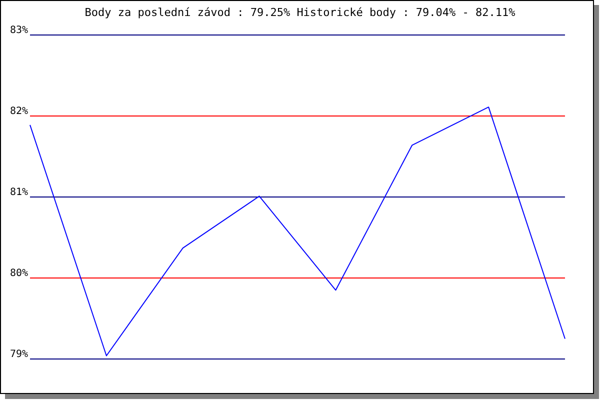 This screenshot has height=400, width=600. I want to click on y-tick-label: 79%, so click(19, 354).